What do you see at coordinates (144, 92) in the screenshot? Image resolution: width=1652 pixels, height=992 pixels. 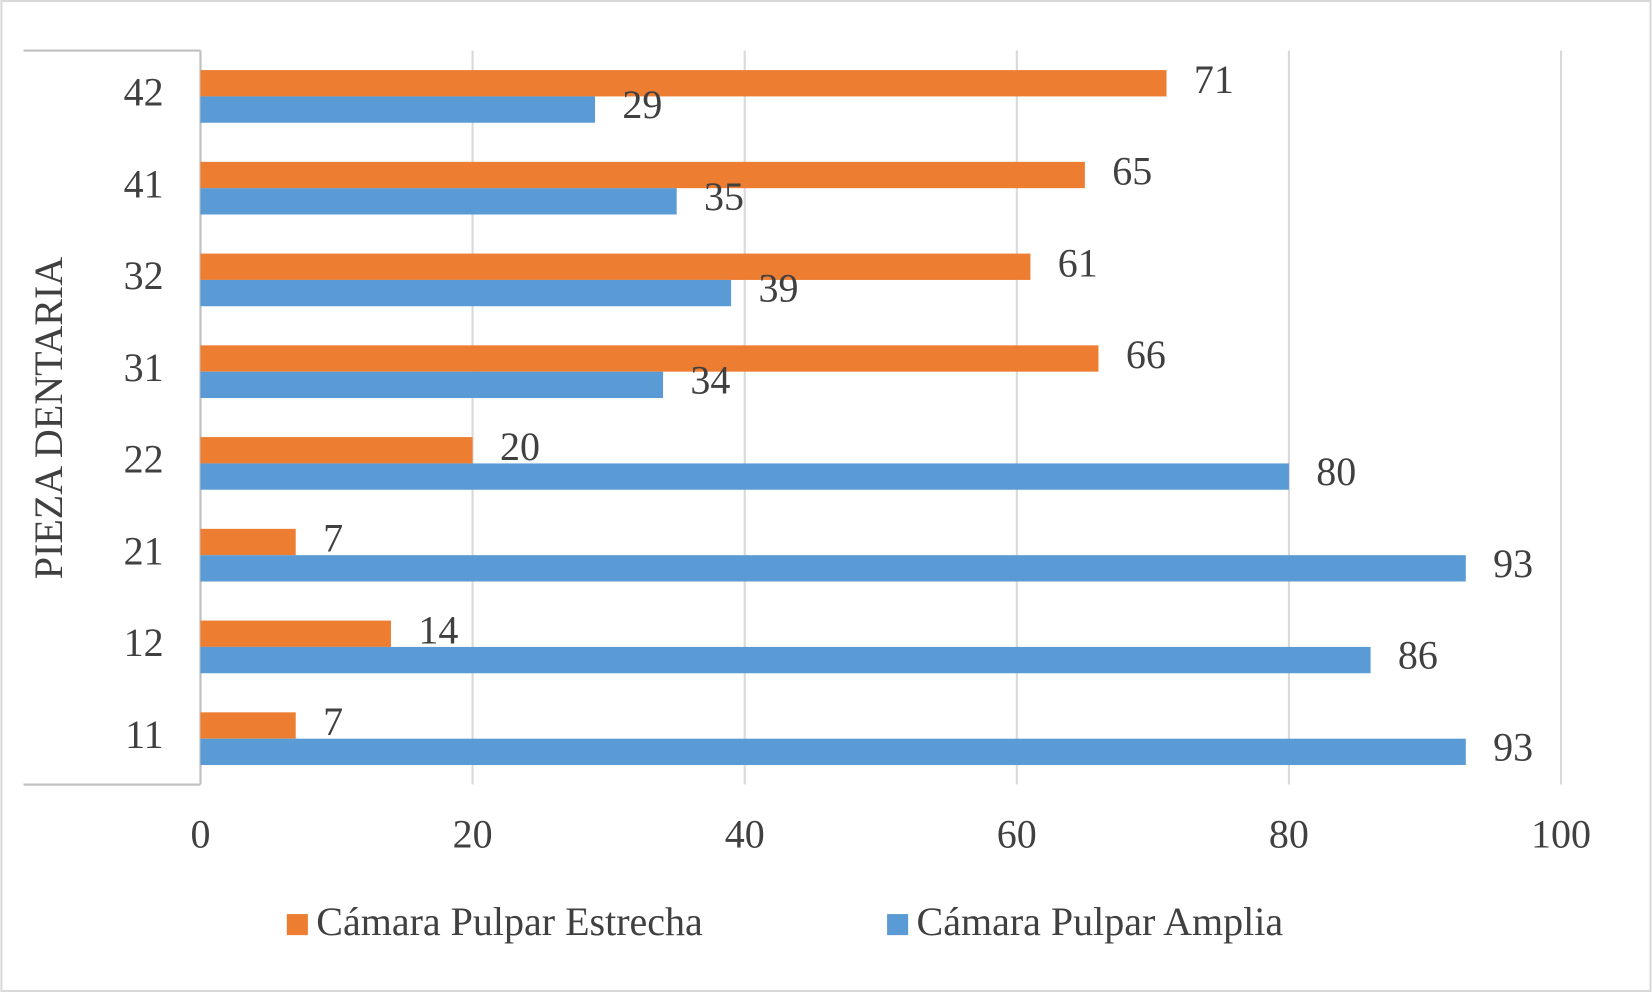 I see `y-tick-label: 42` at bounding box center [144, 92].